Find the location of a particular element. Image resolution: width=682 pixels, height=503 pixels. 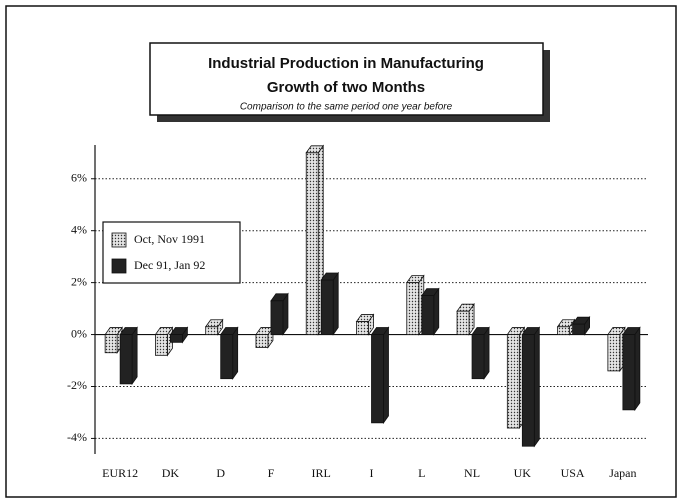

x-tick-label: D is located at coordinates (220, 473).